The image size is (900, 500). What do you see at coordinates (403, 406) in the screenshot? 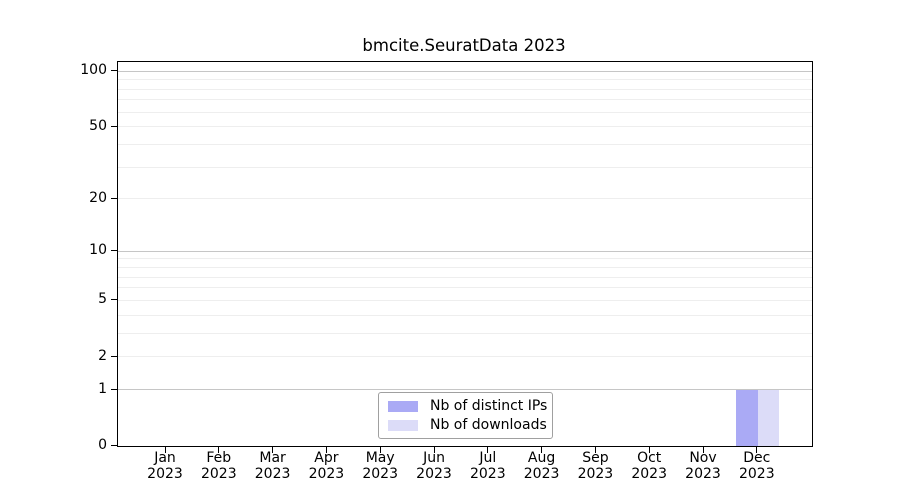
I see `legend-swatch-distinct-ips` at bounding box center [403, 406].